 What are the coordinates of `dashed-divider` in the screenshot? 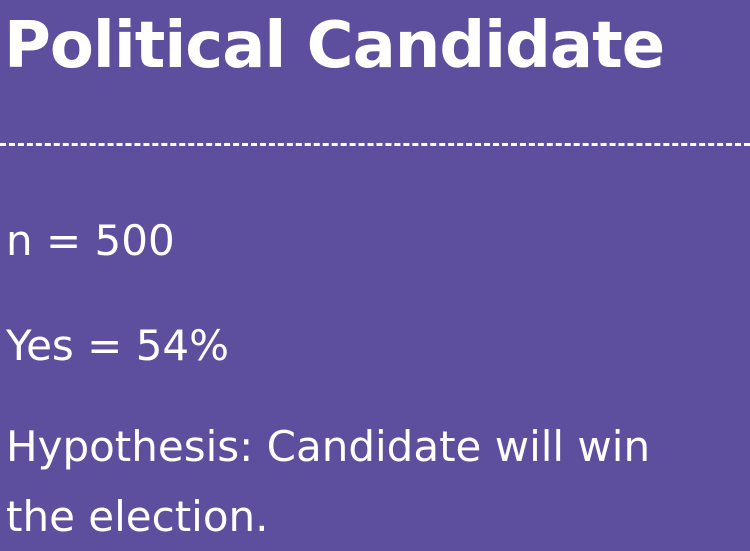 It's located at (375, 144).